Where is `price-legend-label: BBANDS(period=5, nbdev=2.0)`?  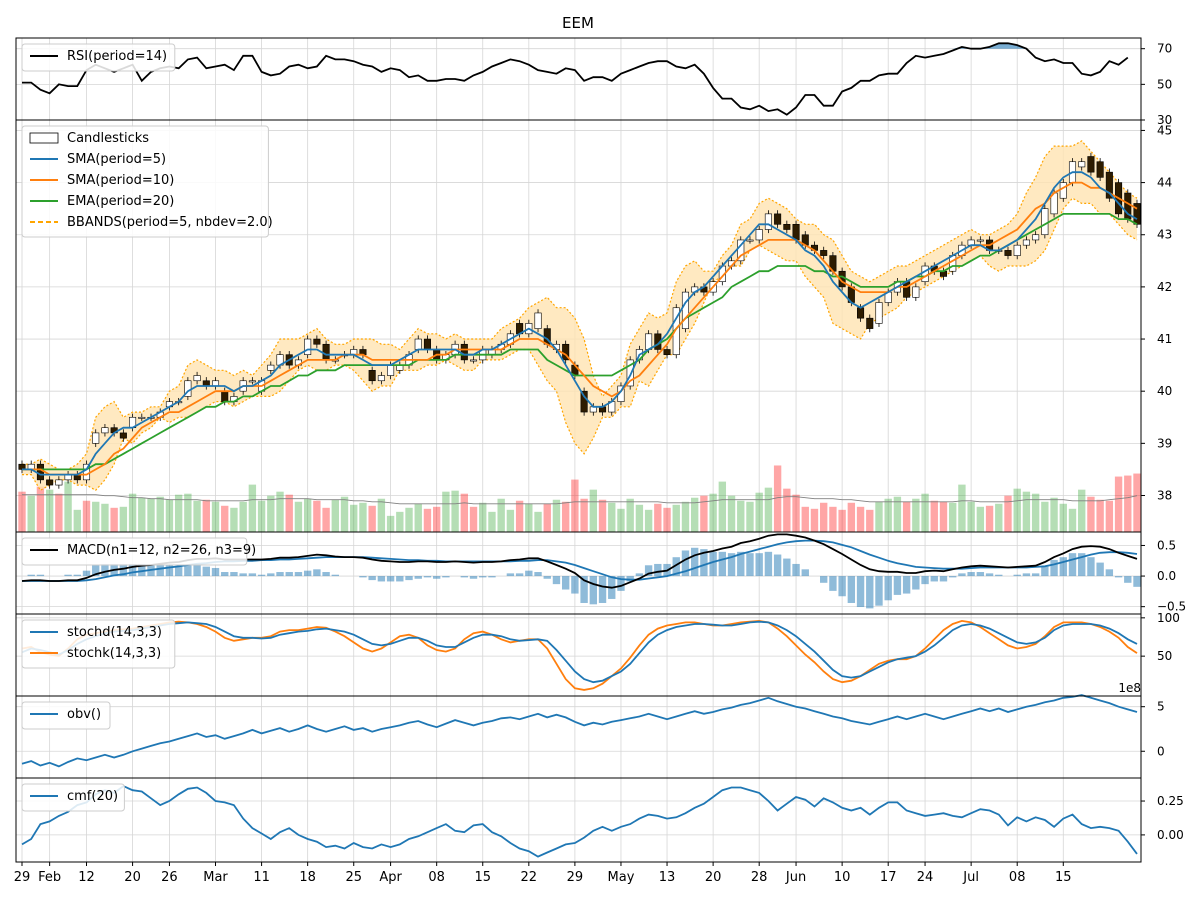 price-legend-label: BBANDS(period=5, nbdev=2.0) is located at coordinates (170, 222).